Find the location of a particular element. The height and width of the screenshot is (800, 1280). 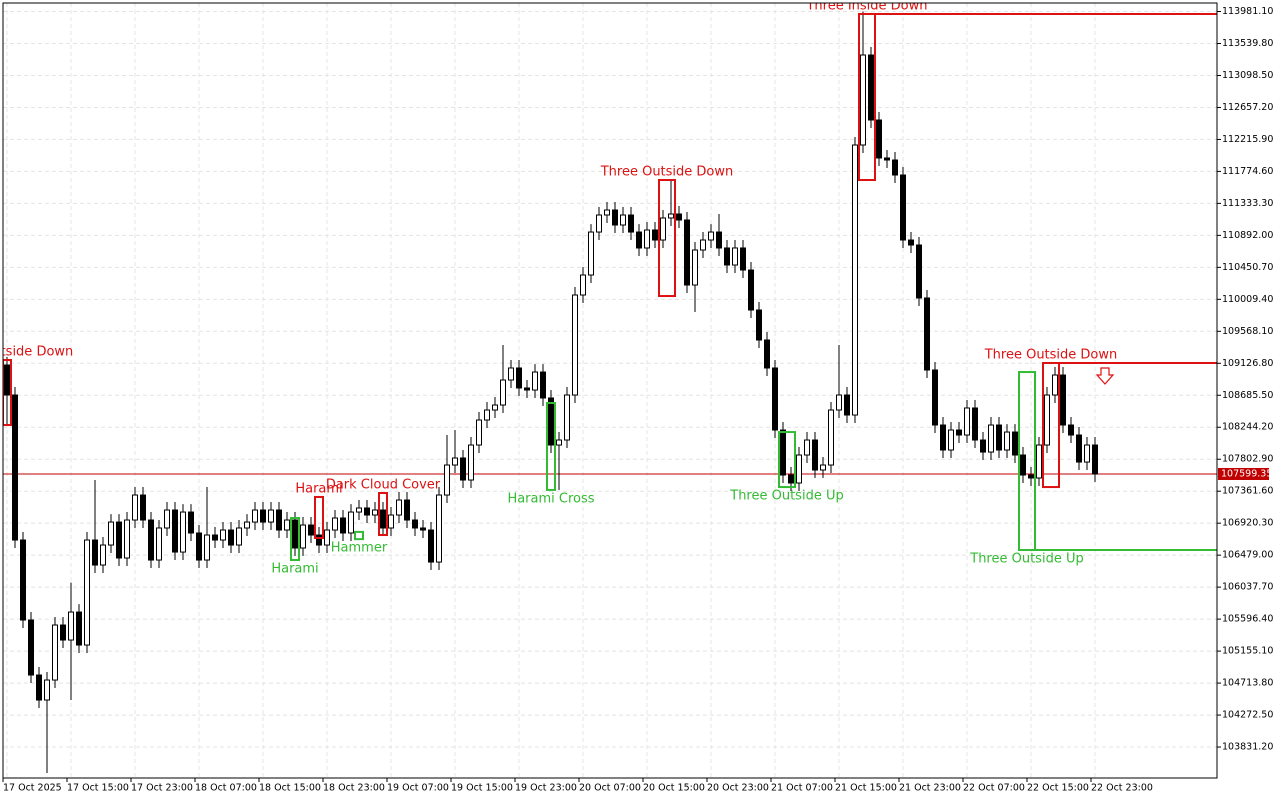

y-tick-label: 108685.50 is located at coordinates (1247, 395).